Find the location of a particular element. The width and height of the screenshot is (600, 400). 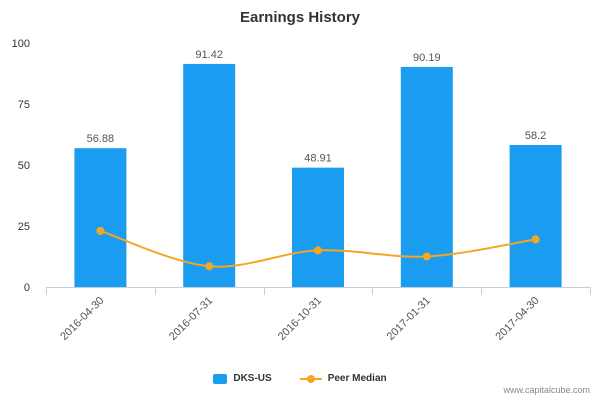

legend: DKS-US Peer Median is located at coordinates (300, 378).